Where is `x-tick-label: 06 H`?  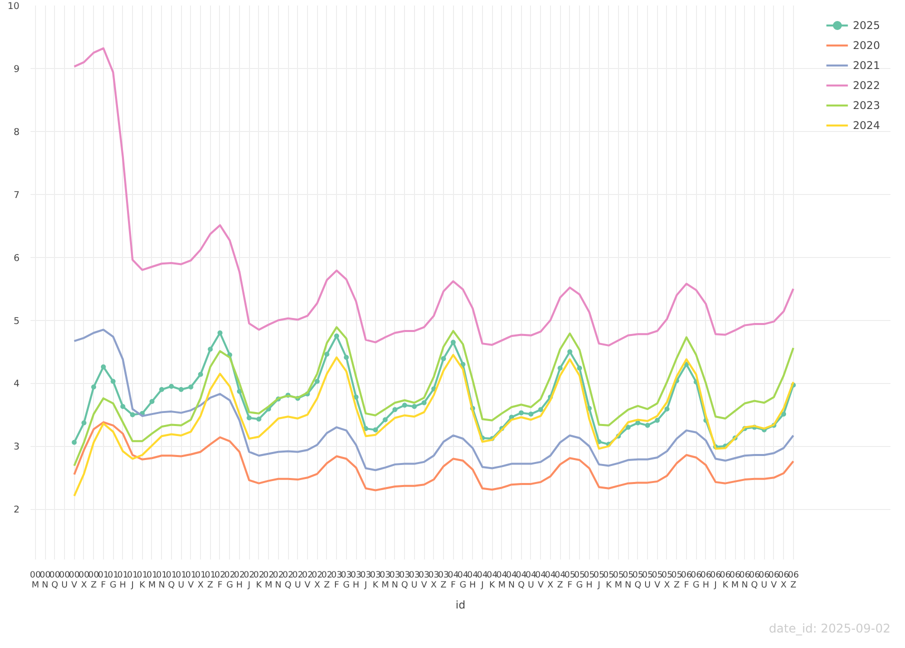
x-tick-label: 06 H is located at coordinates (706, 580).